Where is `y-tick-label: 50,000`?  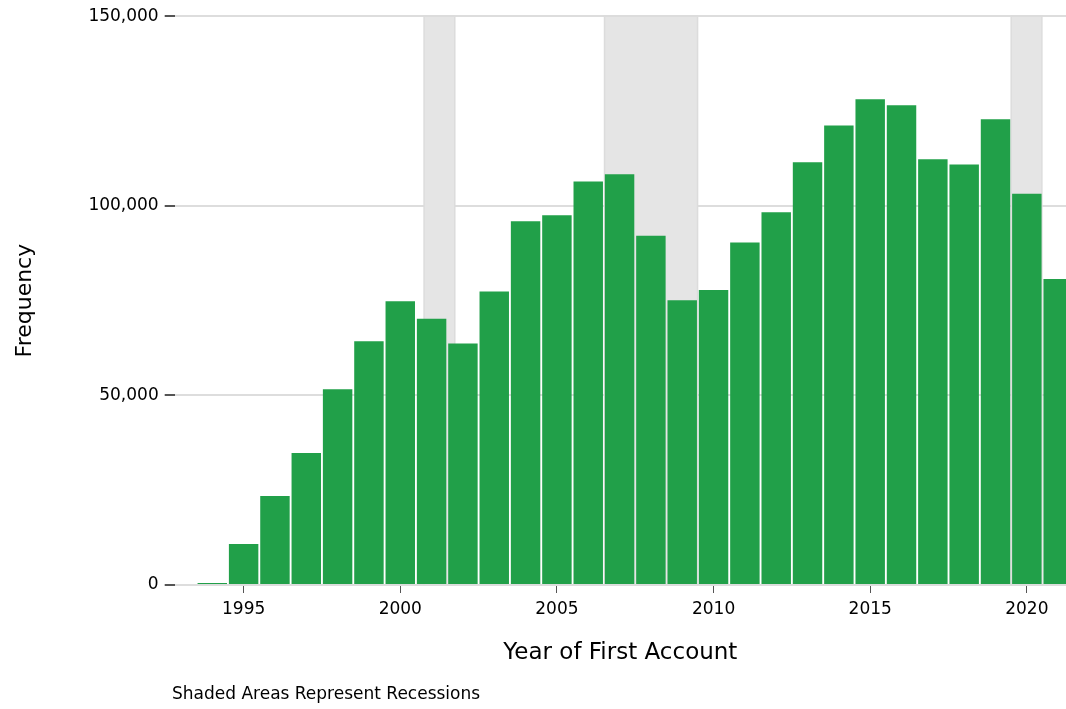 y-tick-label: 50,000 is located at coordinates (129, 393).